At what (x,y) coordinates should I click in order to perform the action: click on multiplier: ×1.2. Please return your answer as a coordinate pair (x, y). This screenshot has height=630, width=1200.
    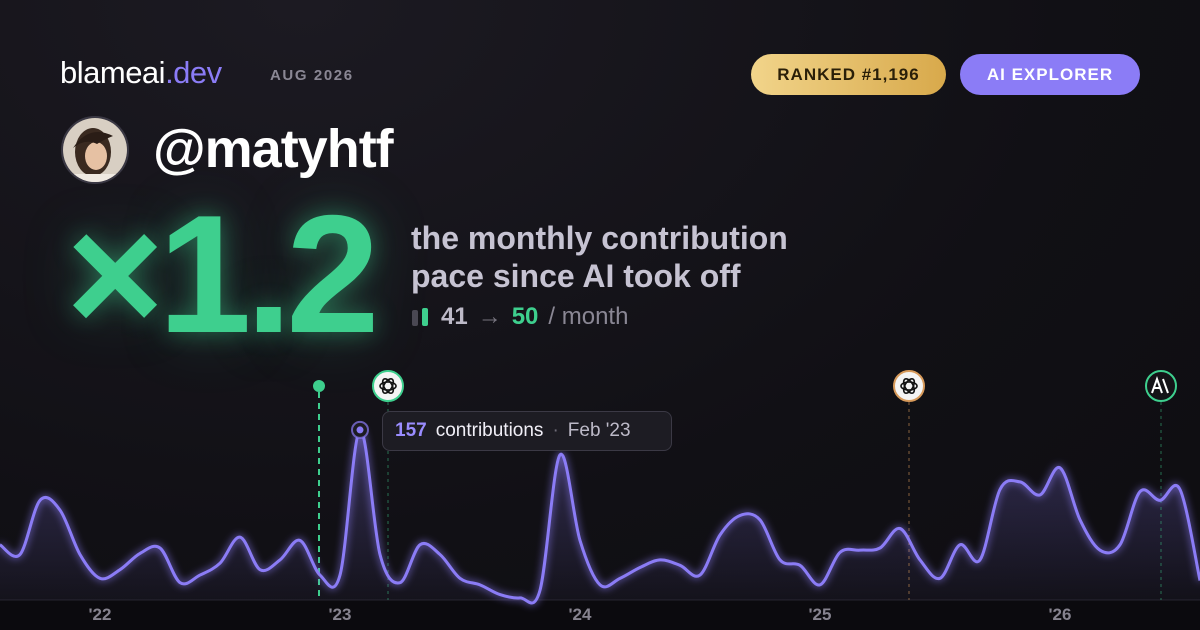
    Looking at the image, I should click on (223, 274).